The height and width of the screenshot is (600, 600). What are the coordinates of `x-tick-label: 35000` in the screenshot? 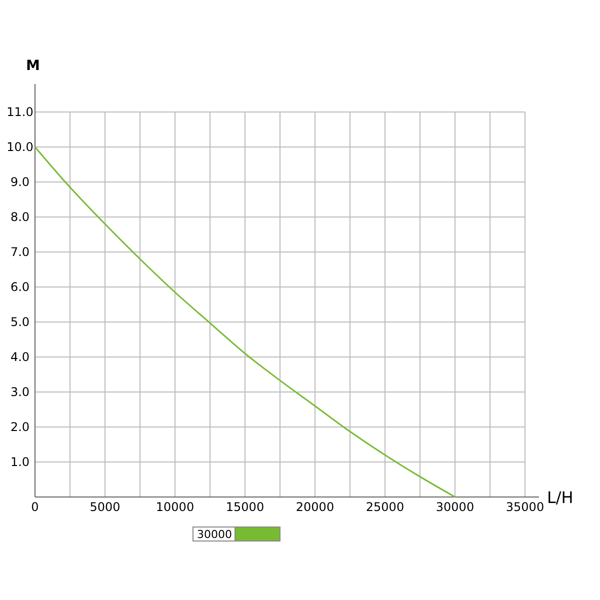 It's located at (525, 507).